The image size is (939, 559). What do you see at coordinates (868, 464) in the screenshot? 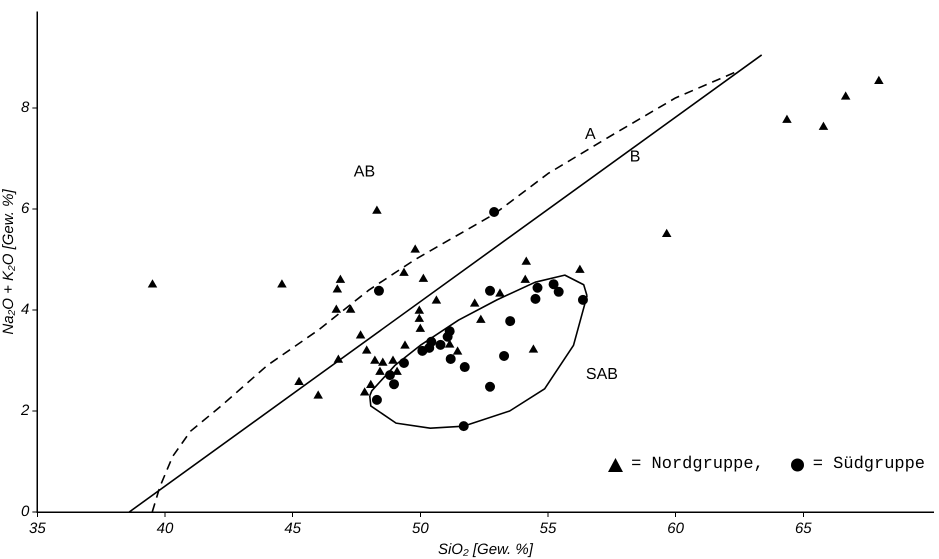
I see `legend-label: = Südgruppe` at bounding box center [868, 464].